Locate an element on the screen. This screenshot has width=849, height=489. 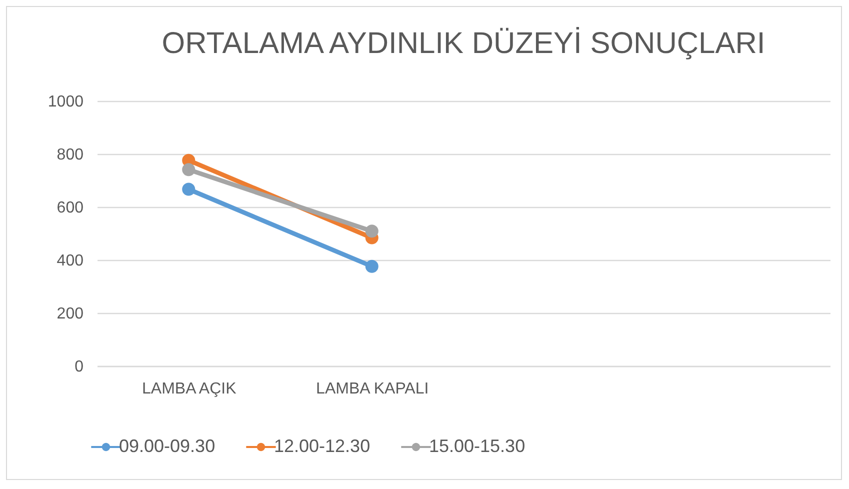
chart-title: ORTALAMA AYDINLIK DÜZEYİ SONUÇLARI is located at coordinates (464, 43).